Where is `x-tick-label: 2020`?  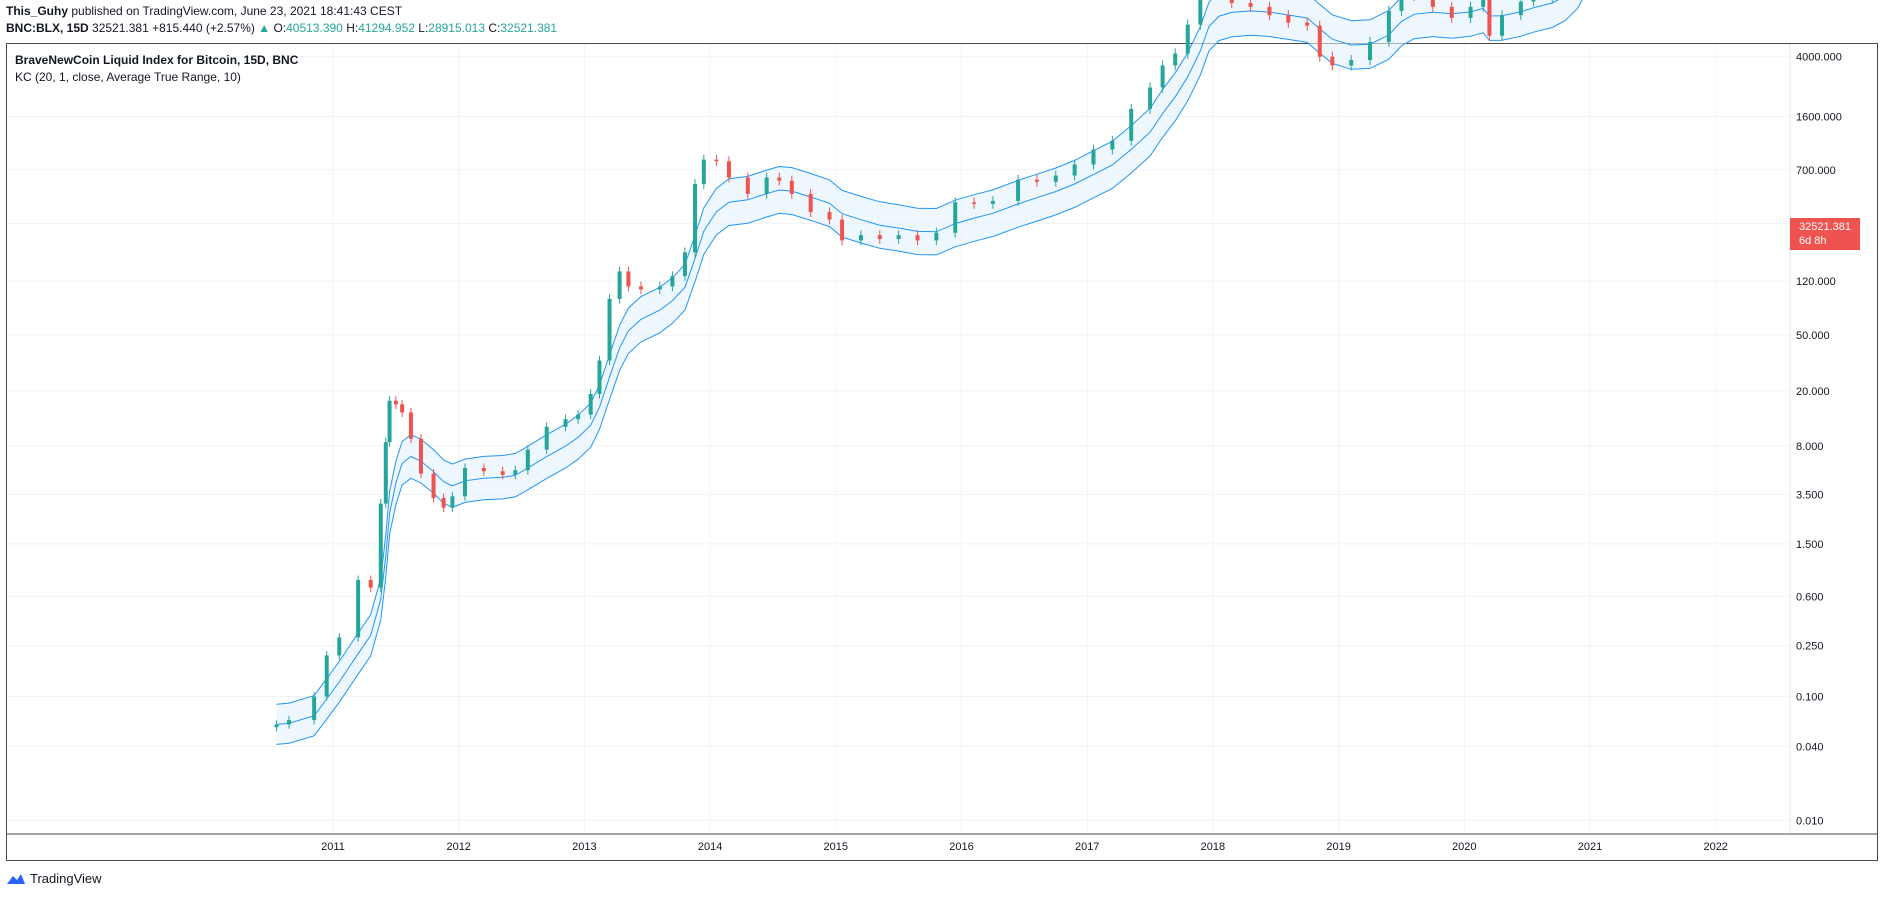 x-tick-label: 2020 is located at coordinates (1464, 847).